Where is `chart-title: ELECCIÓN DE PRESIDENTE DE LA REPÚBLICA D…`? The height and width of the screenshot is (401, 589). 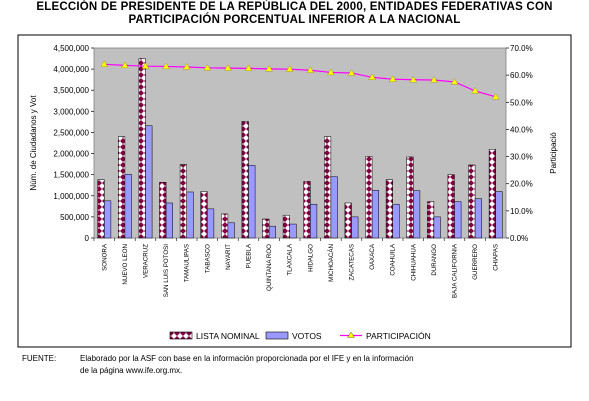 chart-title: ELECCIÓN DE PRESIDENTE DE LA REPÚBLICA D… is located at coordinates (294, 14).